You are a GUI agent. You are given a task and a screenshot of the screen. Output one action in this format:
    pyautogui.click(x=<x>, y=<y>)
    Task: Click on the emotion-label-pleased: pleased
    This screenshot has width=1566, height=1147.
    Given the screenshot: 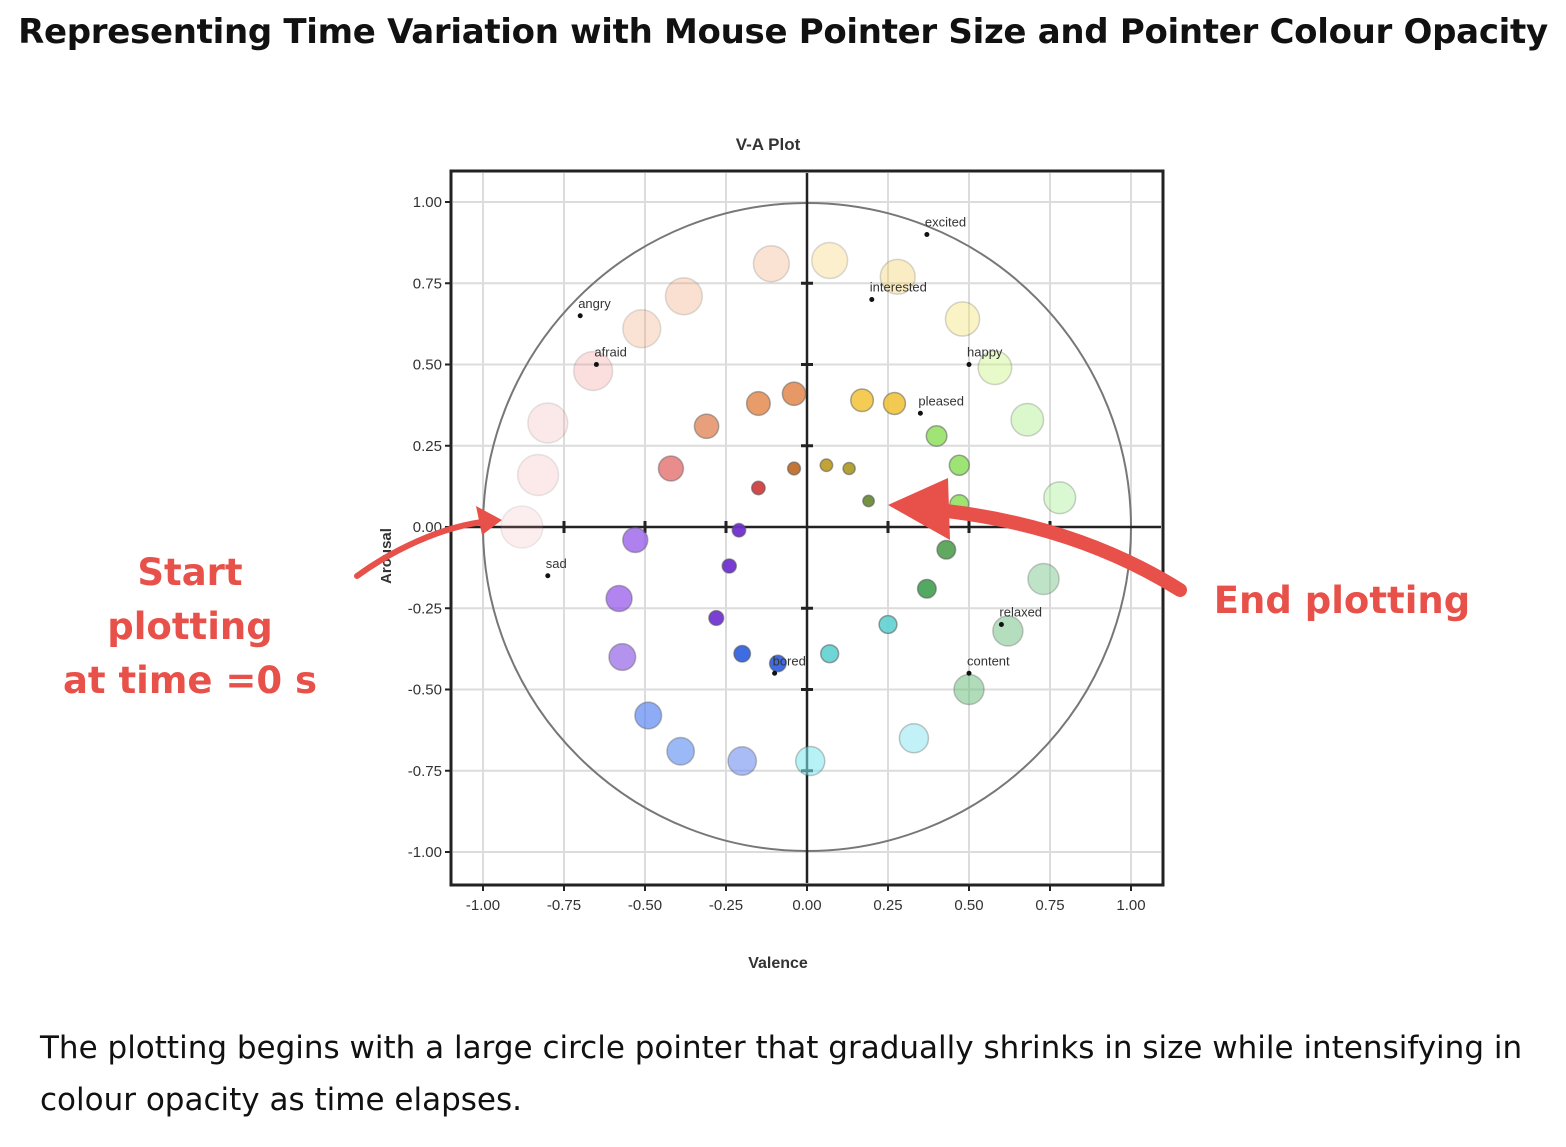 What is the action you would take?
    pyautogui.click(x=941, y=400)
    